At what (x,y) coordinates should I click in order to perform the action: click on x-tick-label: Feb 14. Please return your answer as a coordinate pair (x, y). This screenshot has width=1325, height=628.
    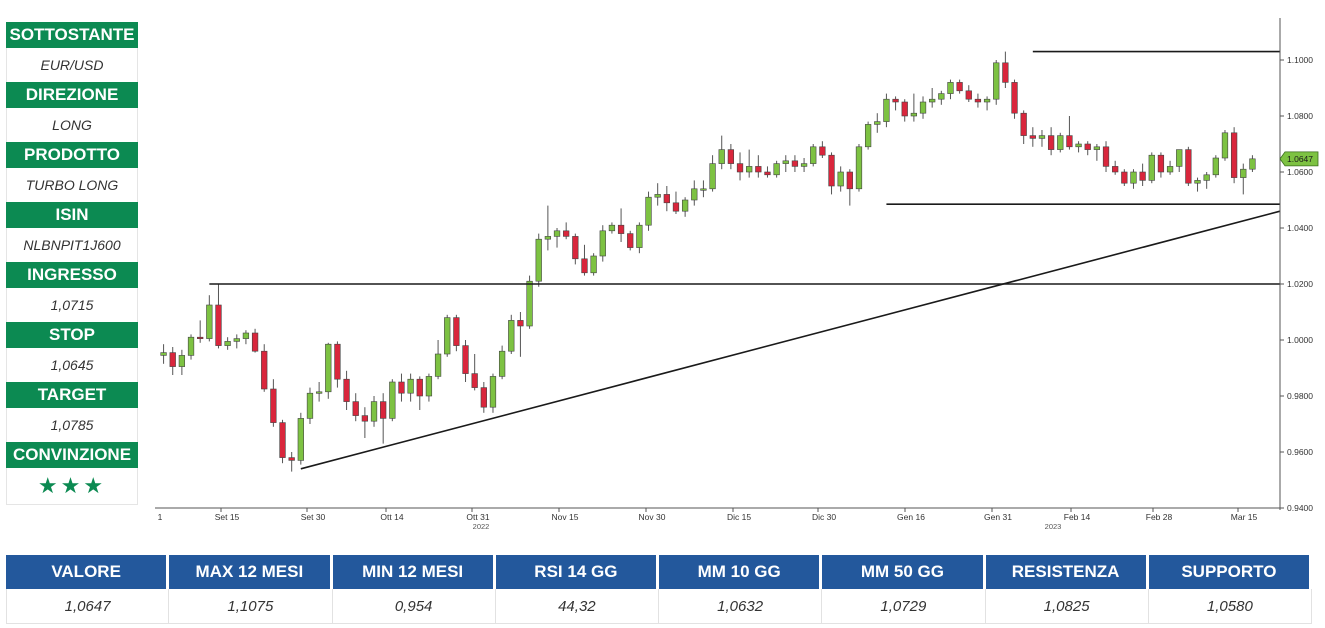
    Looking at the image, I should click on (1077, 517).